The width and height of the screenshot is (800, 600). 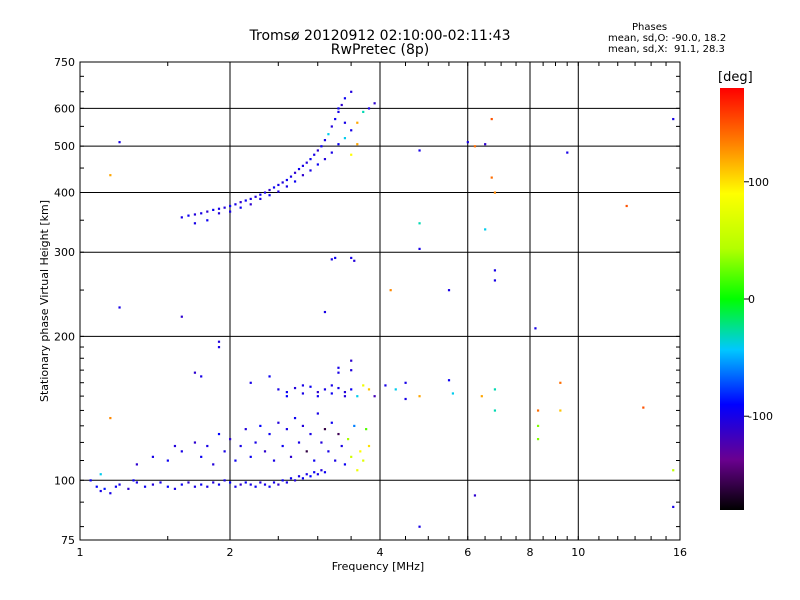 I want to click on colorbar-tick-label: 100, so click(x=758, y=182).